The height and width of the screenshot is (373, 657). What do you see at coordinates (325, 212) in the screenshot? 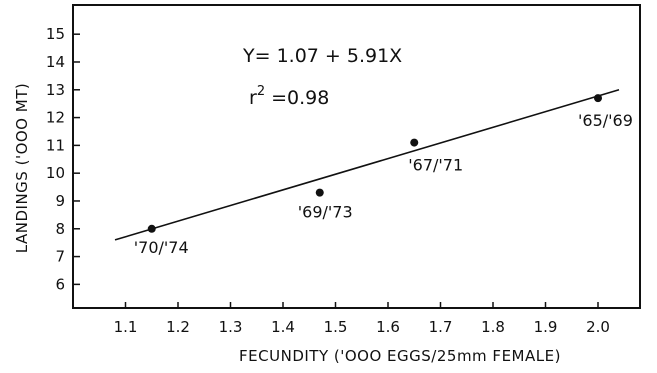
I see `data-point-label: '69/'73` at bounding box center [325, 212].